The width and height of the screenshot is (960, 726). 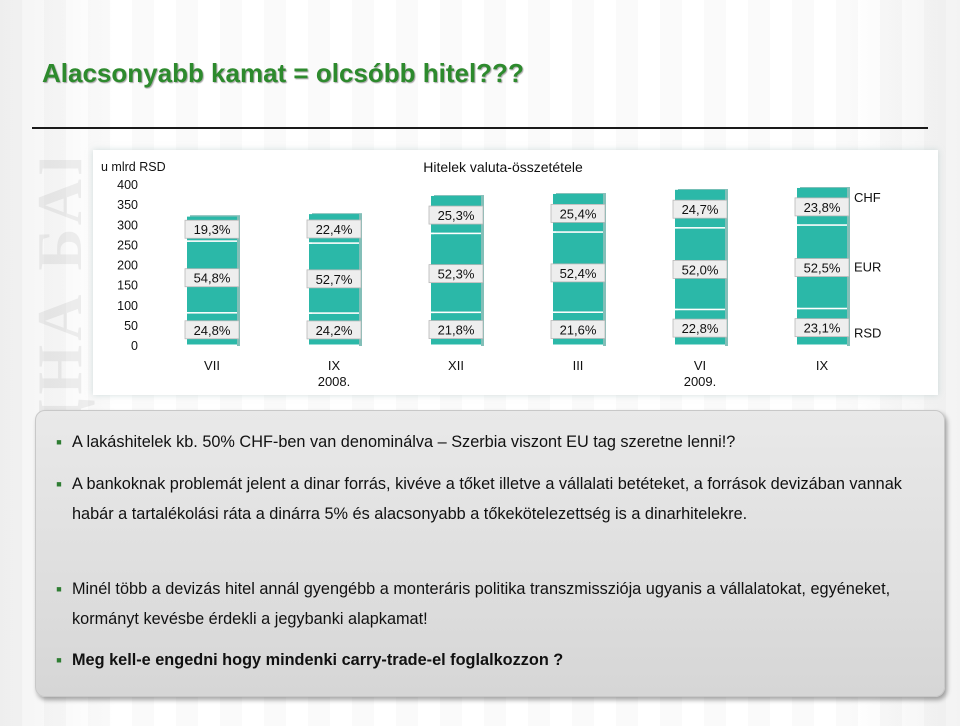 I want to click on y-tick-label: 350, so click(x=127, y=205).